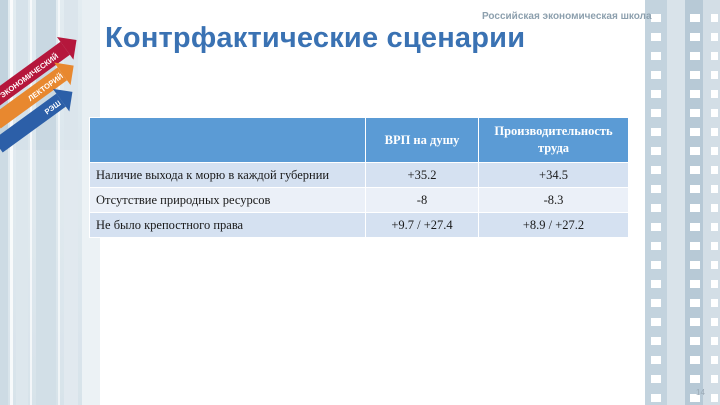 Image resolution: width=720 pixels, height=405 pixels. What do you see at coordinates (227, 140) in the screenshot?
I see `header-cell-scenario` at bounding box center [227, 140].